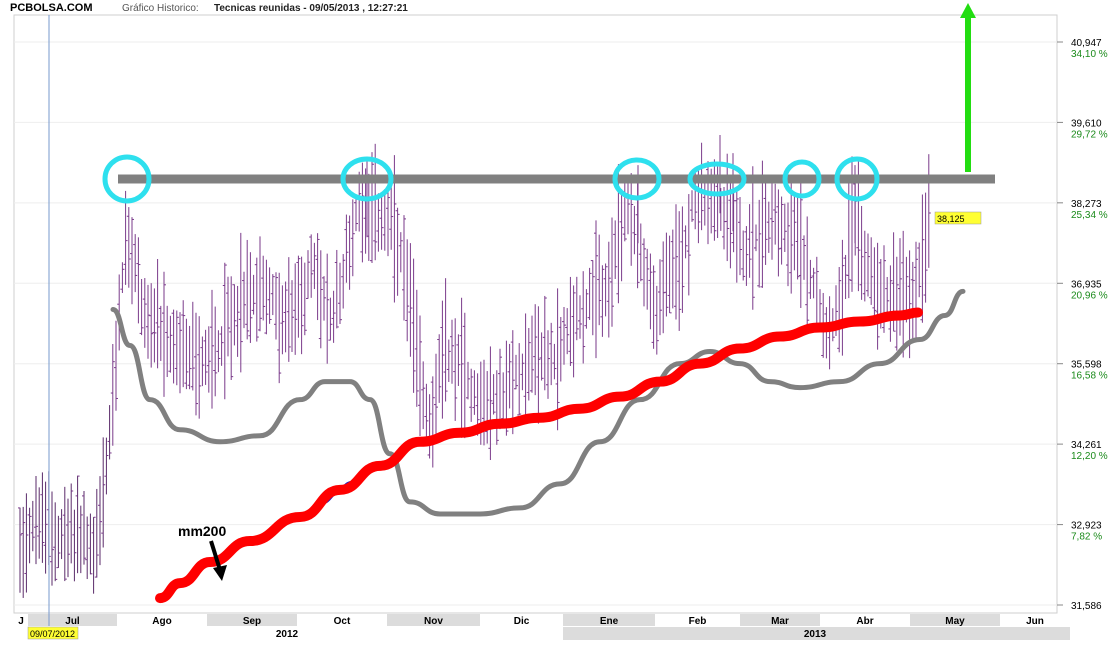  I want to click on y-tick-label: 32,923, so click(1086, 526).